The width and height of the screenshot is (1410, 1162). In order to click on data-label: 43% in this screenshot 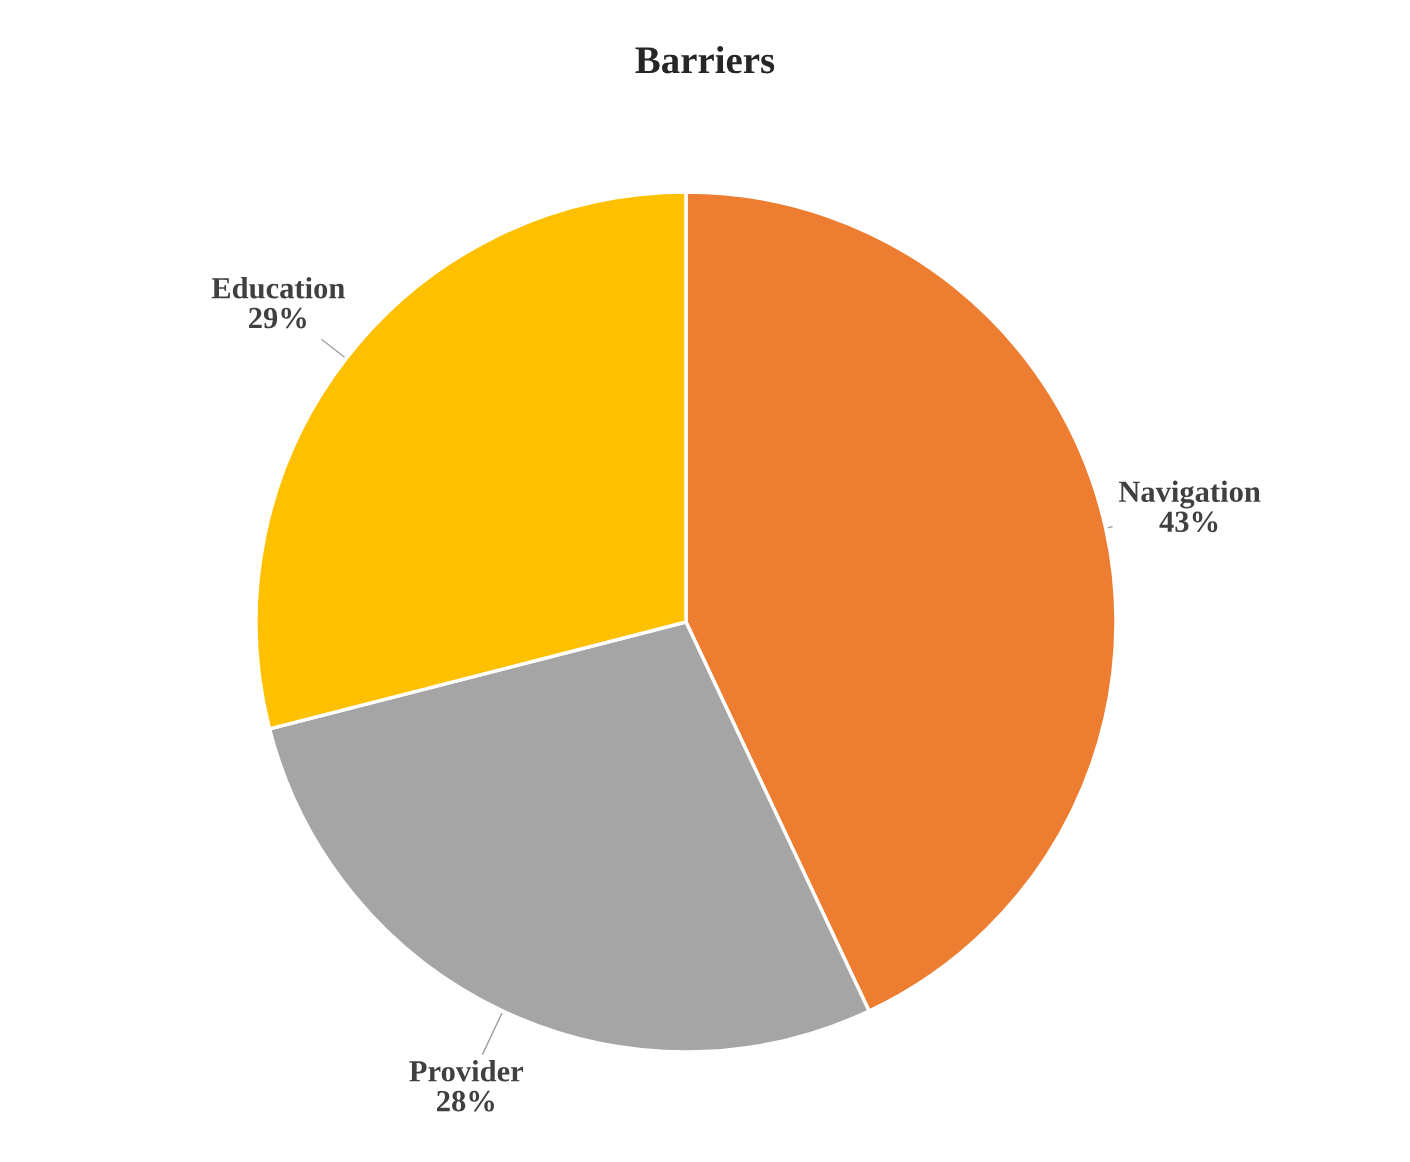, I will do `click(1188, 522)`.